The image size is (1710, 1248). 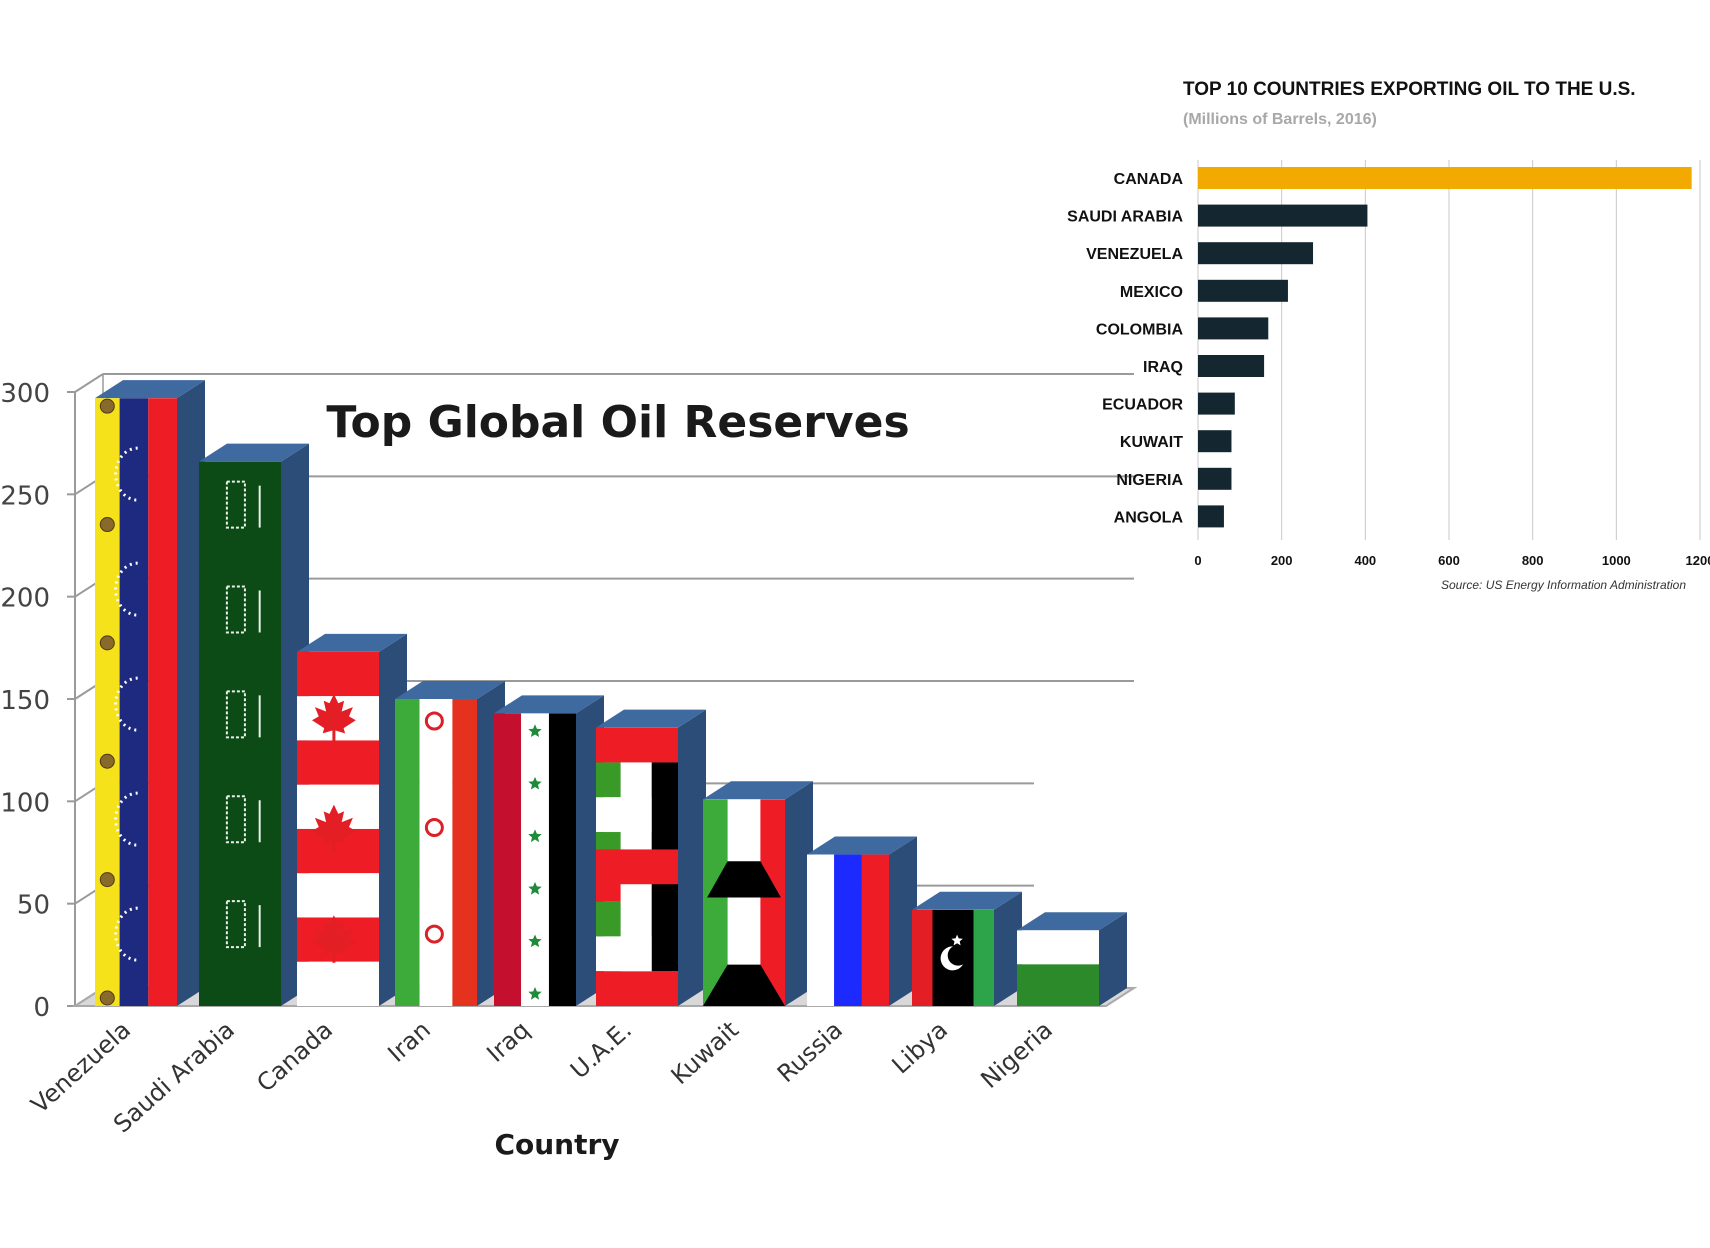 I want to click on exports-category-label: ECUADOR, so click(x=1142, y=405).